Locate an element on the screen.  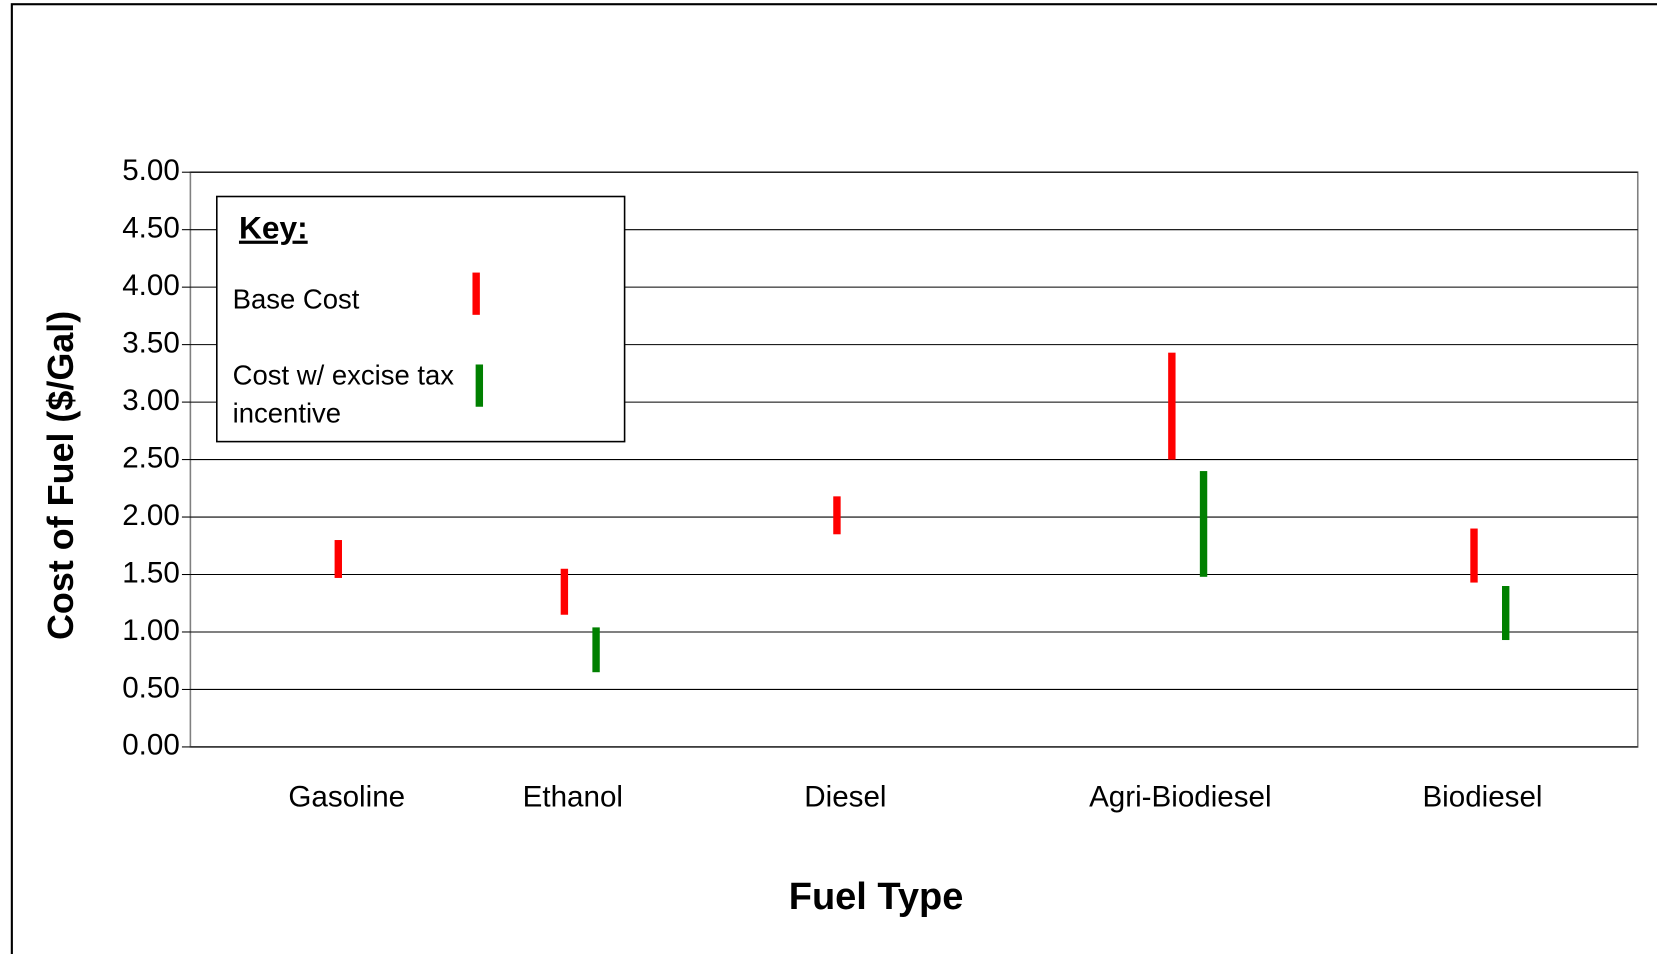
legend-label: Cost w/ excise tax incentive is located at coordinates (343, 394).